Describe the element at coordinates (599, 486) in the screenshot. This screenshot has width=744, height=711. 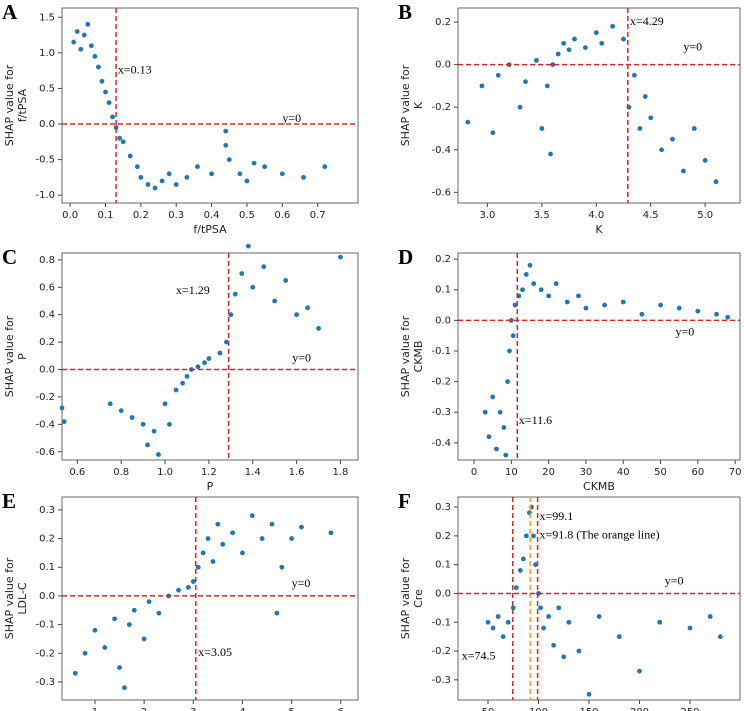
I see `x-axis-label: CKMB` at that location.